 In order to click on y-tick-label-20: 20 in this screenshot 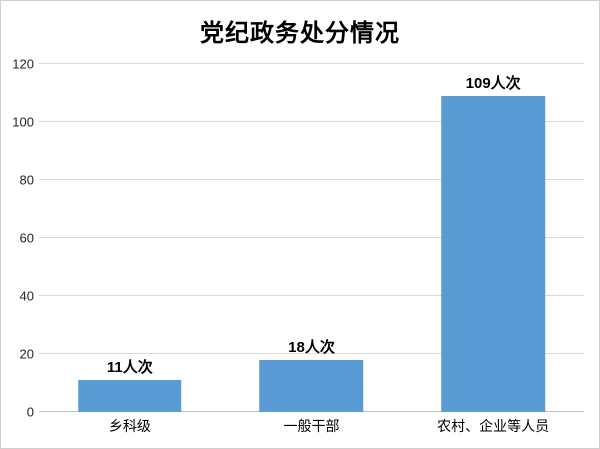, I will do `click(26, 354)`.